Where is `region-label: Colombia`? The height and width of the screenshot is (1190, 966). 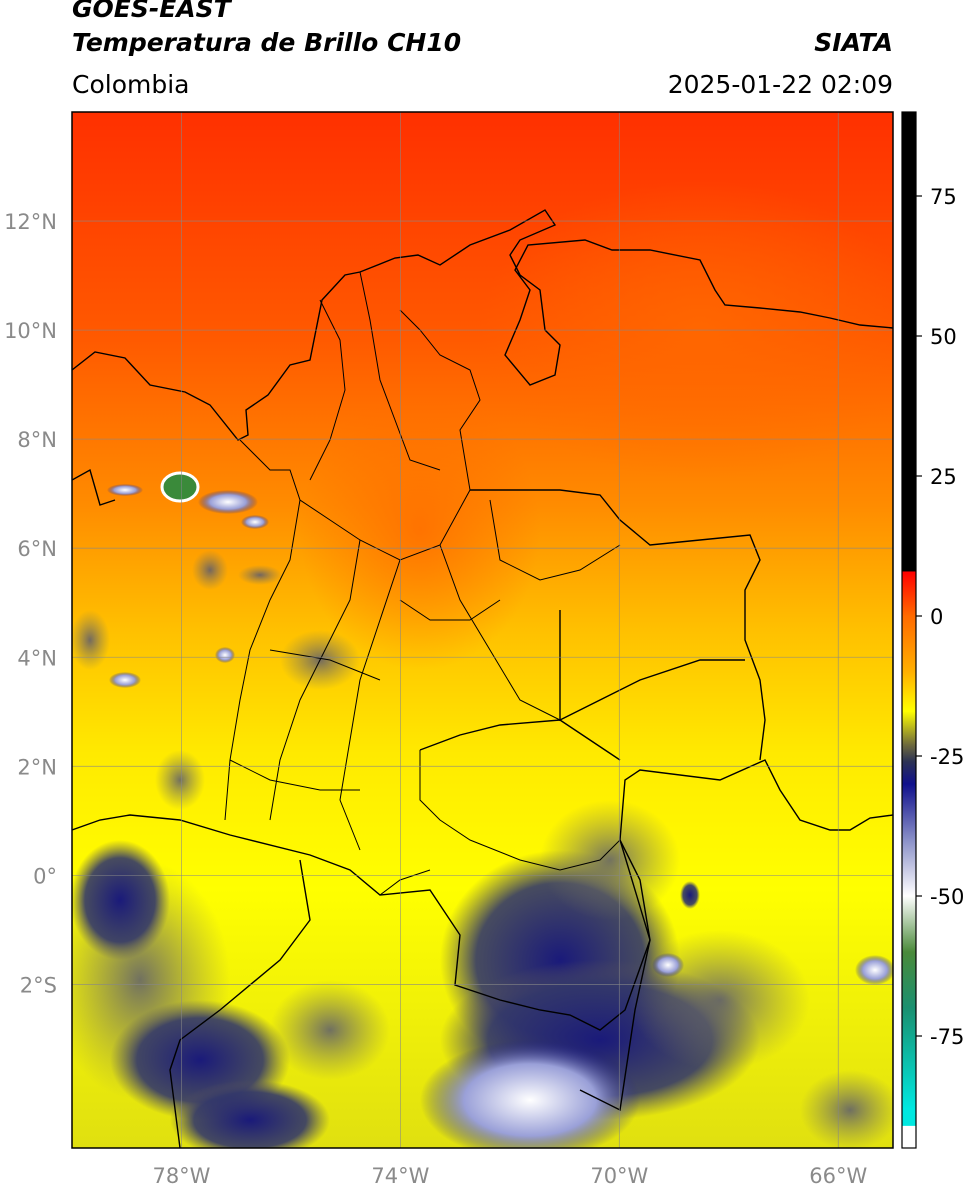 region-label: Colombia is located at coordinates (131, 84).